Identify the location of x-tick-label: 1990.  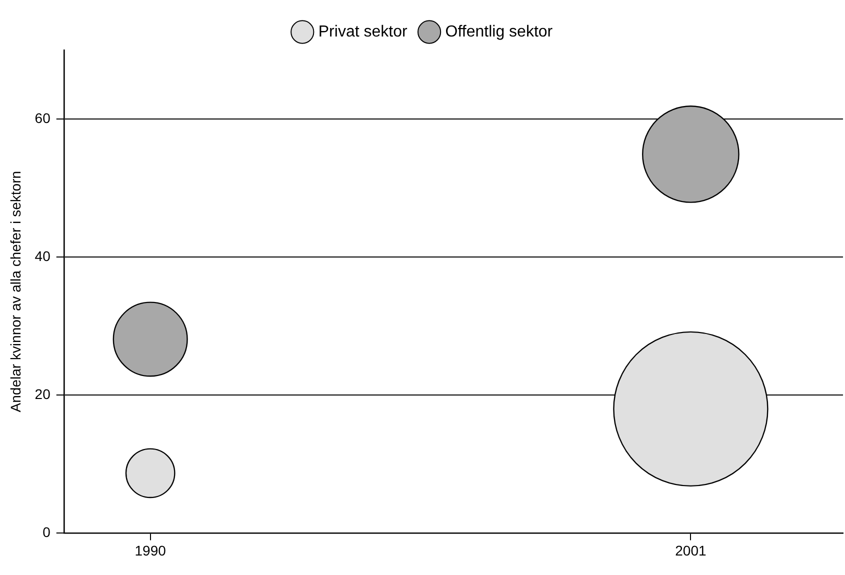
(150, 550).